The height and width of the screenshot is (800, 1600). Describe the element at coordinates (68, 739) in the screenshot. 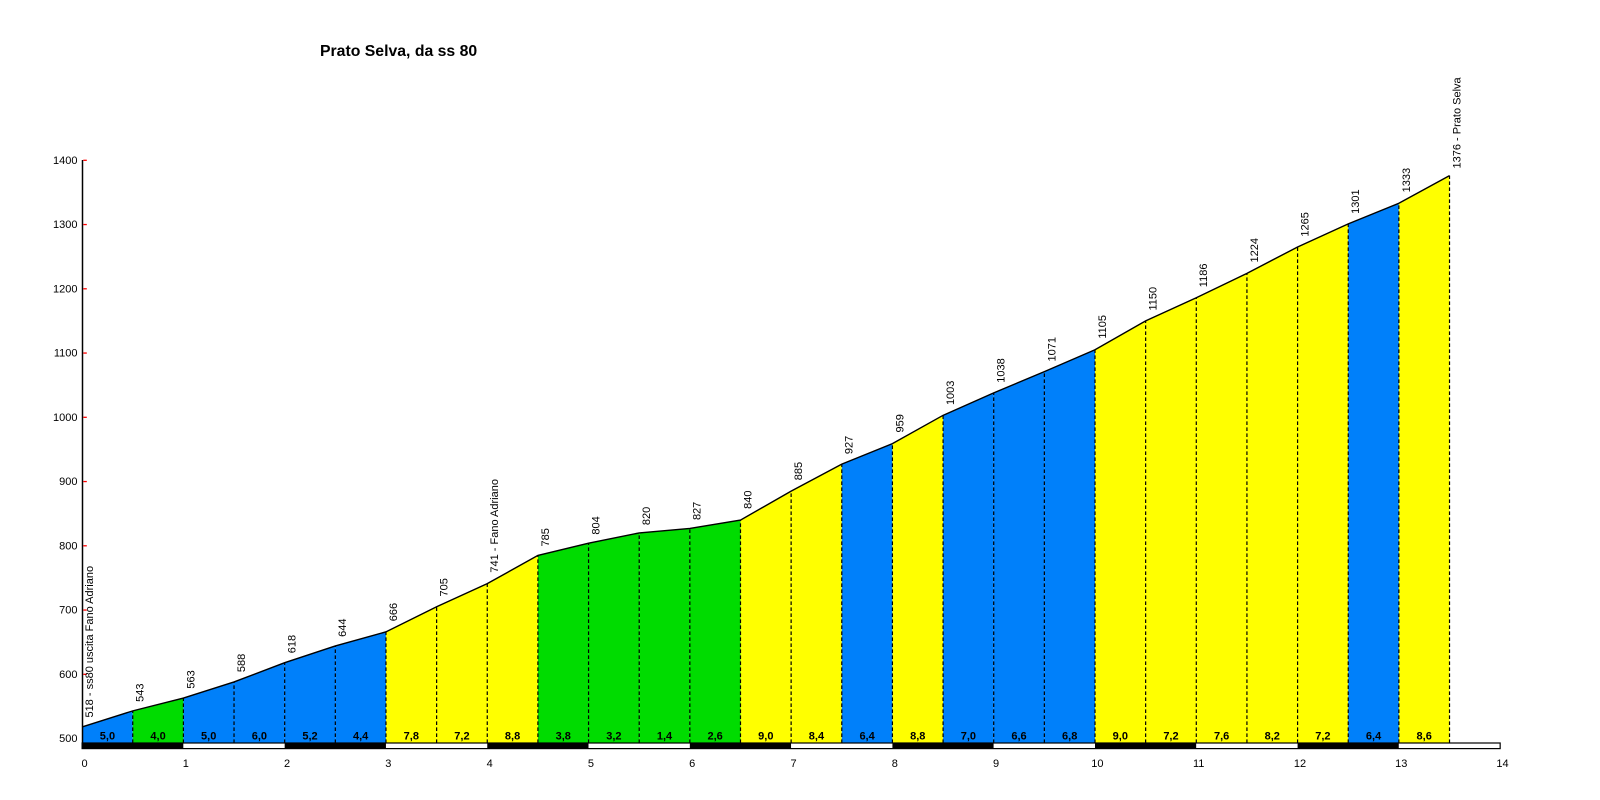

I see `svg-text: 500` at that location.